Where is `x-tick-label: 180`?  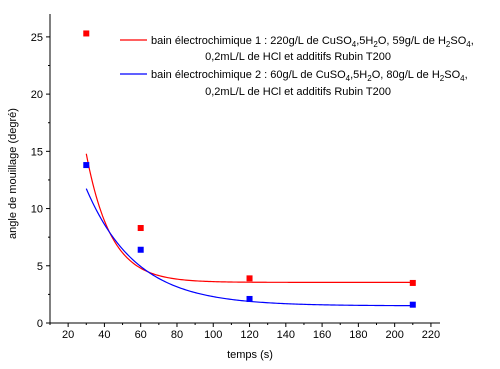 x-tick-label: 180 is located at coordinates (358, 335).